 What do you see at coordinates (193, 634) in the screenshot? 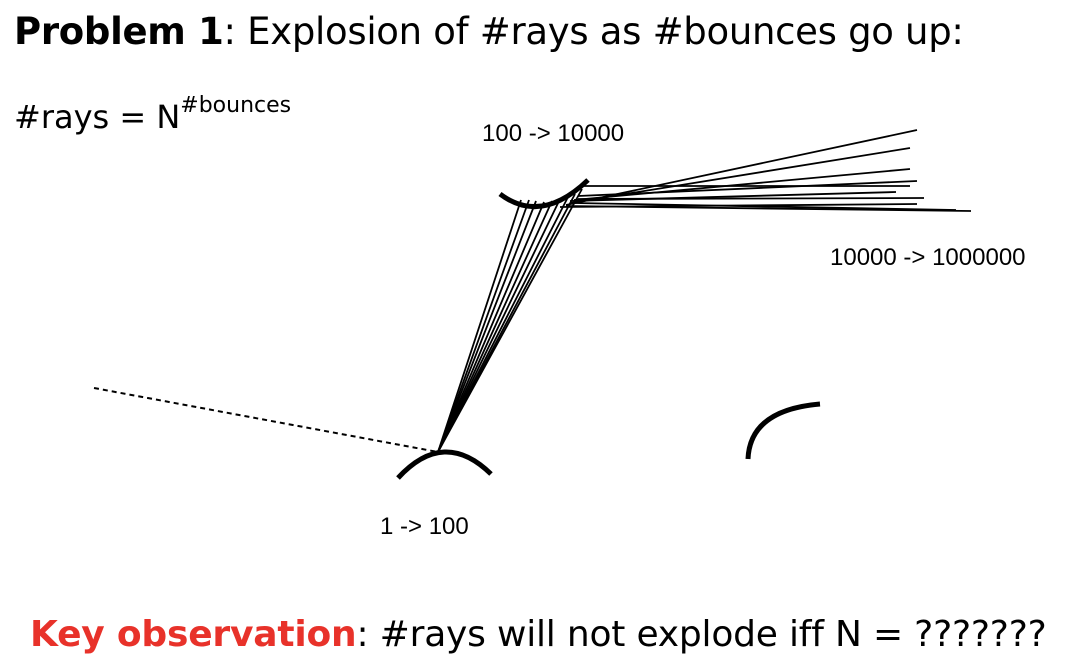
I see `key-observation-bold: Key observation` at bounding box center [193, 634].